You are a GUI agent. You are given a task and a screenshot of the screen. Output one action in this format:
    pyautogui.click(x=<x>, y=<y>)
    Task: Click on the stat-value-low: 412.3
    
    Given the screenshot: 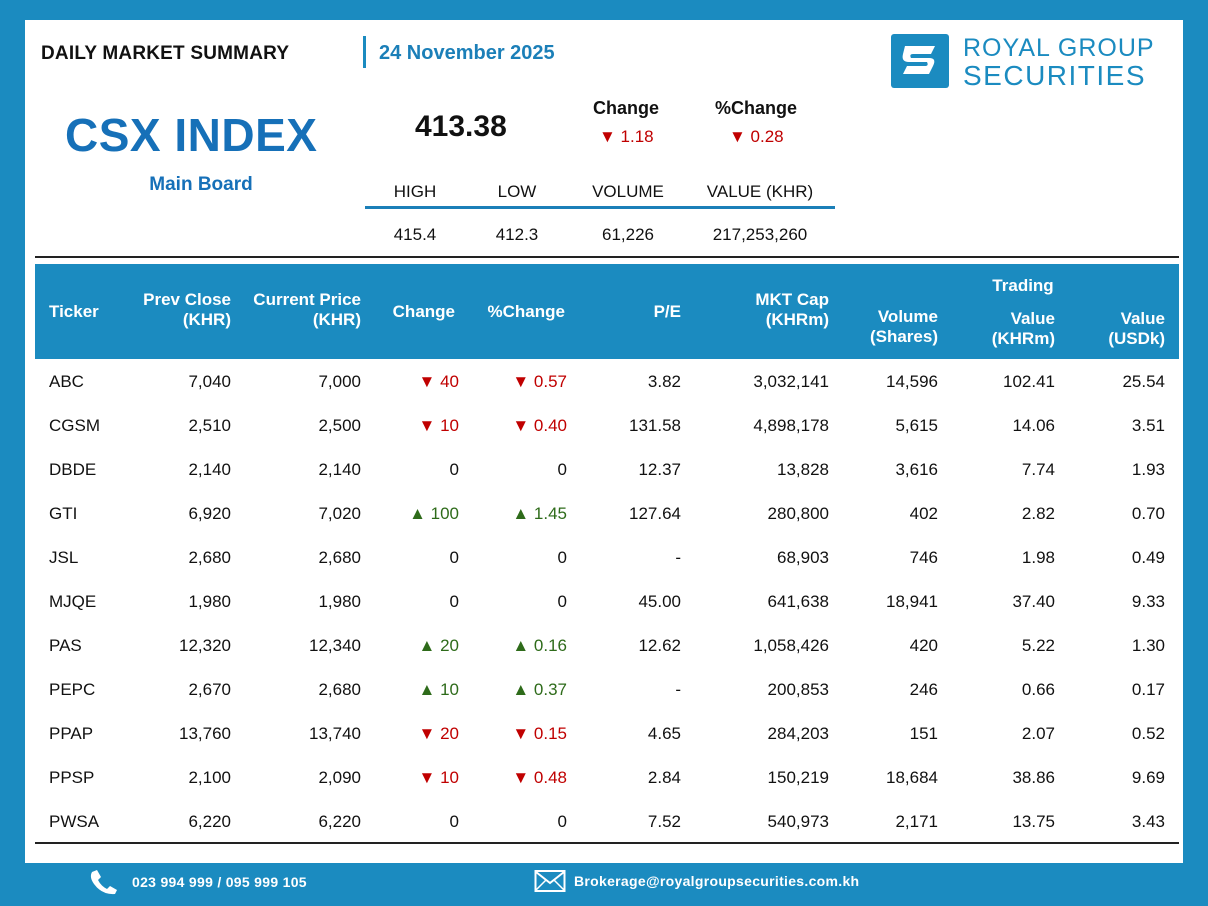 What is the action you would take?
    pyautogui.click(x=517, y=234)
    